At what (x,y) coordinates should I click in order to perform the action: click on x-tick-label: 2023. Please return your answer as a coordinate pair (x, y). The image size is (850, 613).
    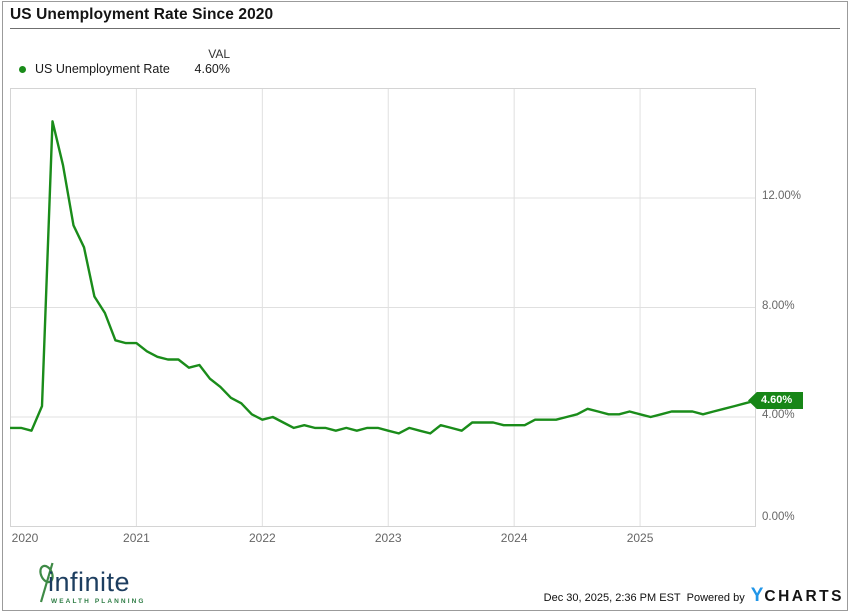
    Looking at the image, I should click on (388, 538).